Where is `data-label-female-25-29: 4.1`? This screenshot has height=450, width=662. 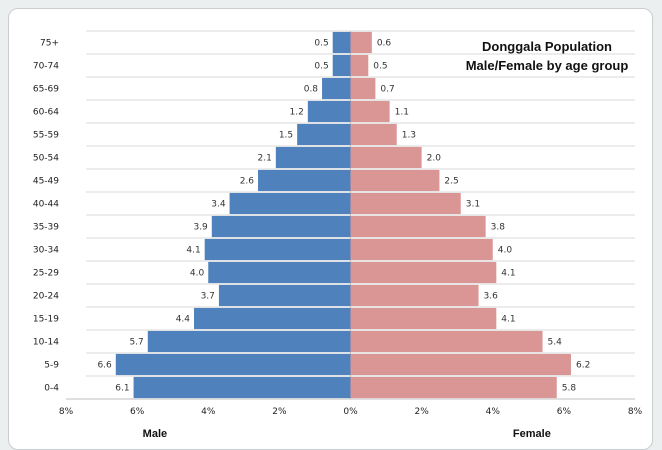
data-label-female-25-29: 4.1 is located at coordinates (508, 274).